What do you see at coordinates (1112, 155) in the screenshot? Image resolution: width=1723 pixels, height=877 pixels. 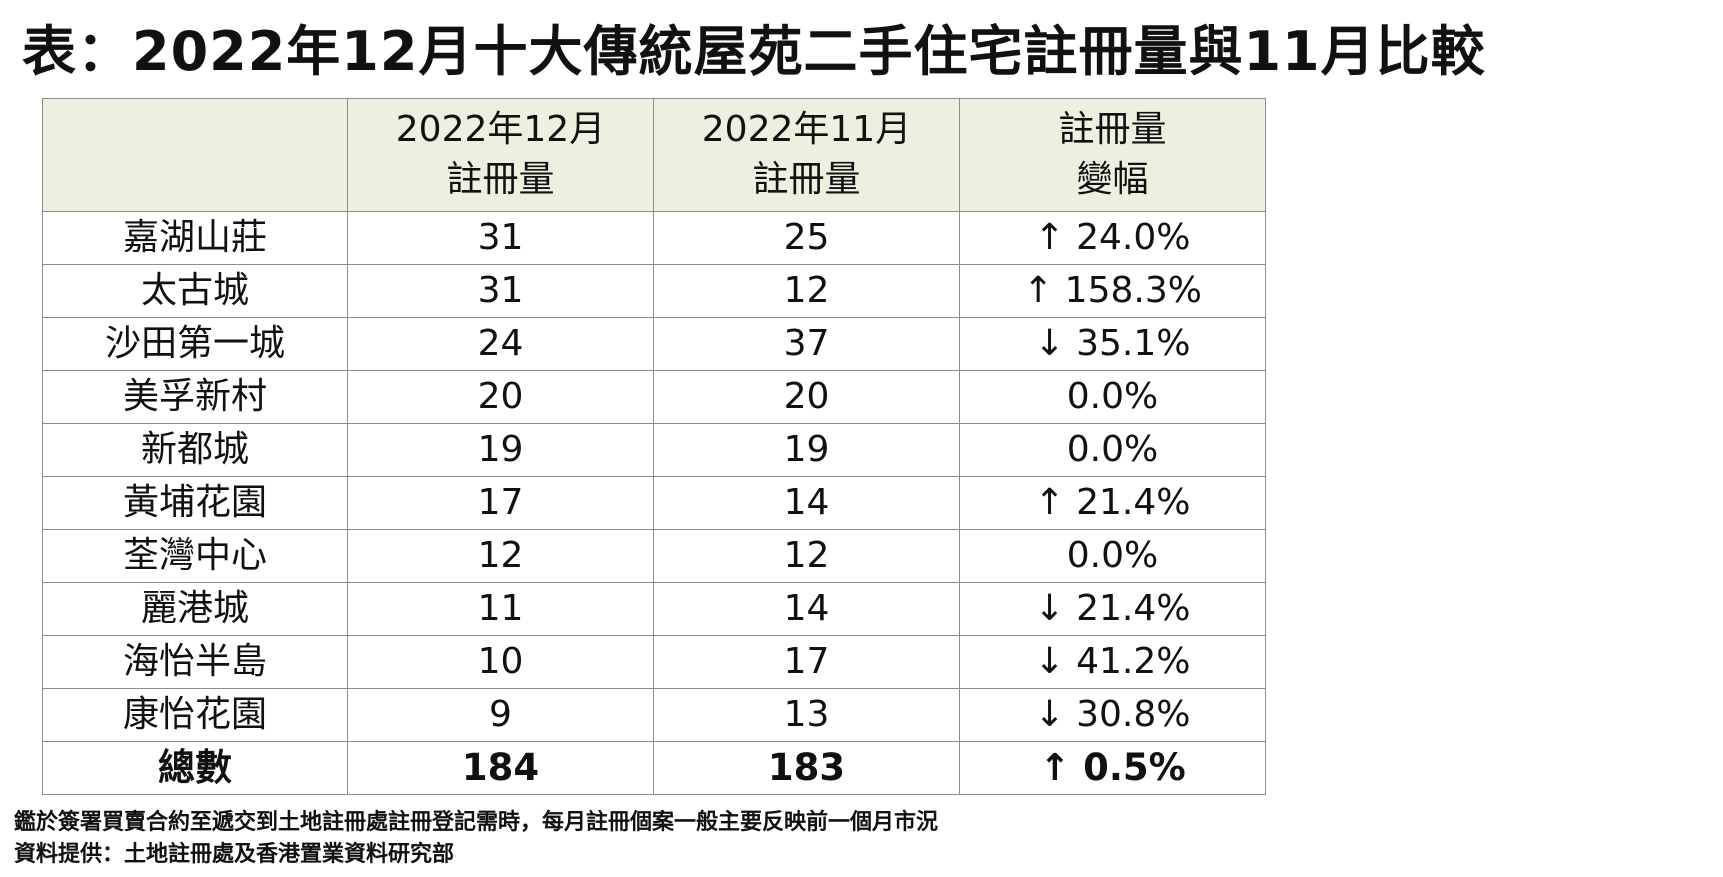 I see `header-change: 註冊量 變幅` at bounding box center [1112, 155].